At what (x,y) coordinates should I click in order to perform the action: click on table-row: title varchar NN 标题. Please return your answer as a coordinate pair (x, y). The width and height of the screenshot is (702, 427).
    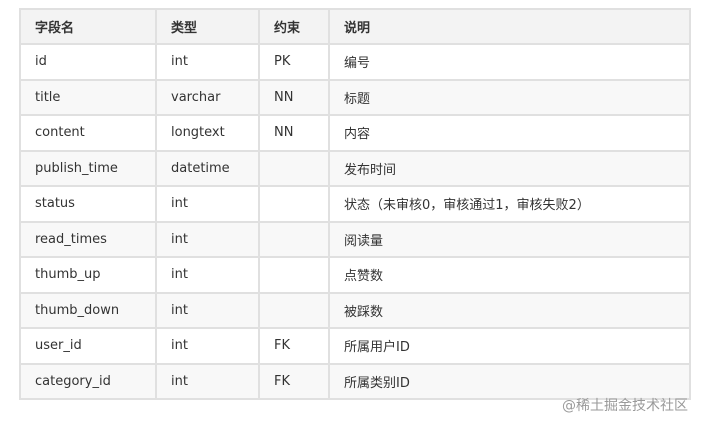
    Looking at the image, I should click on (355, 97).